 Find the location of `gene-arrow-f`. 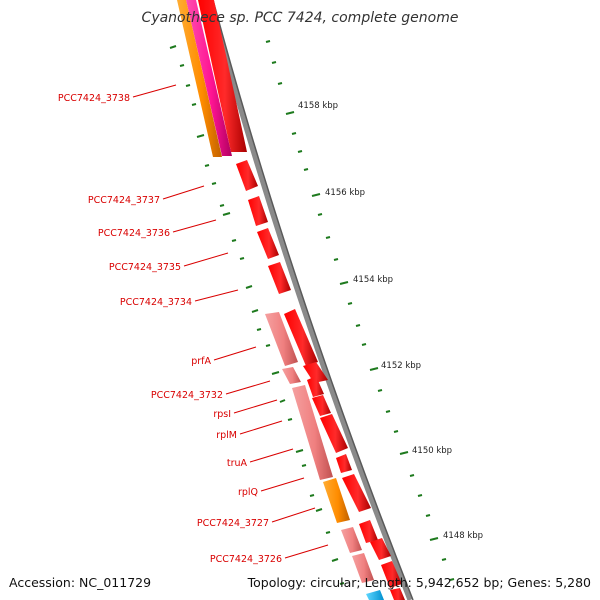

gene-arrow-f is located at coordinates (344, 463).